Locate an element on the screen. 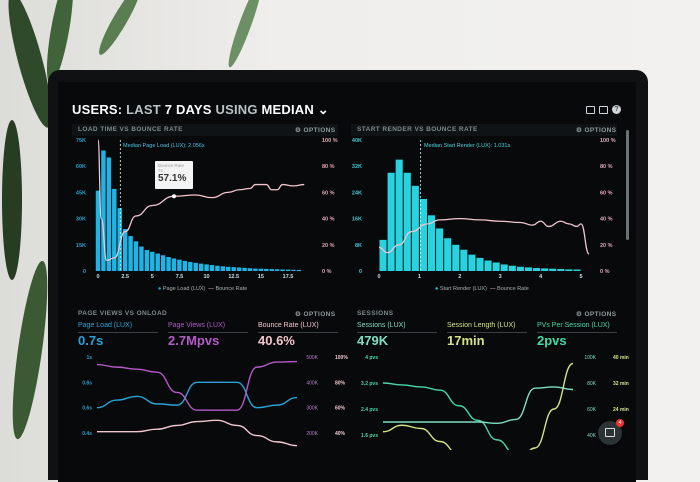 This screenshot has height=482, width=700. y2-tick-label: 80K is located at coordinates (592, 384).